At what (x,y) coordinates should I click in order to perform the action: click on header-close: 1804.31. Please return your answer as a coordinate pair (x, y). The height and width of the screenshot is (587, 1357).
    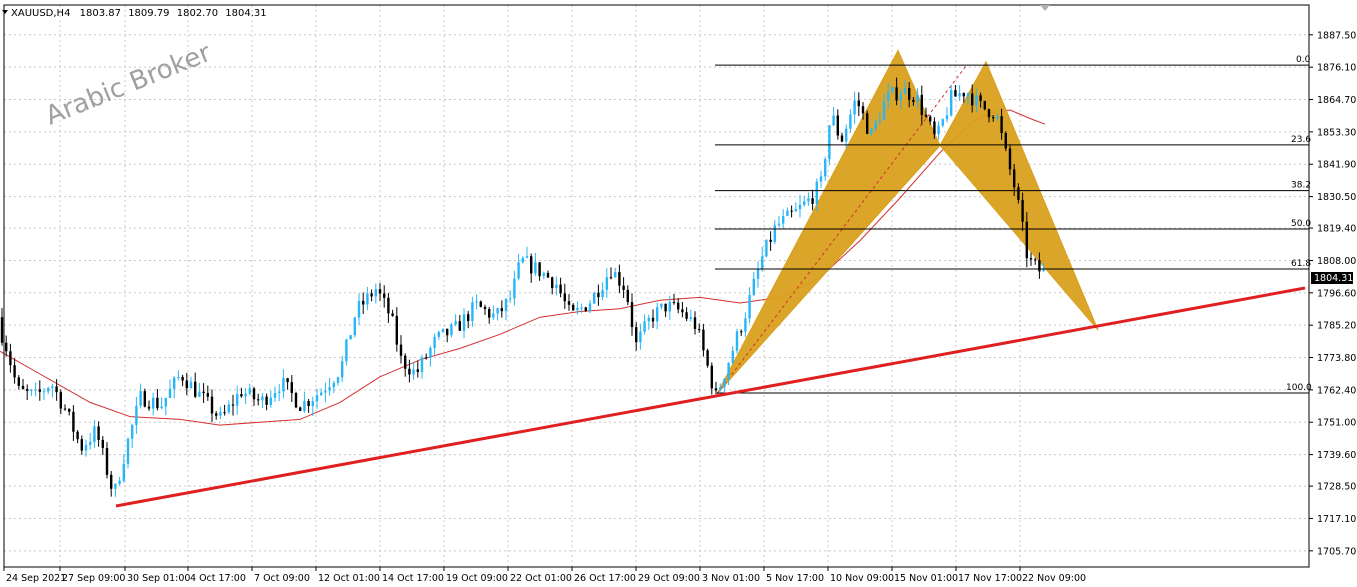
    Looking at the image, I should click on (245, 13).